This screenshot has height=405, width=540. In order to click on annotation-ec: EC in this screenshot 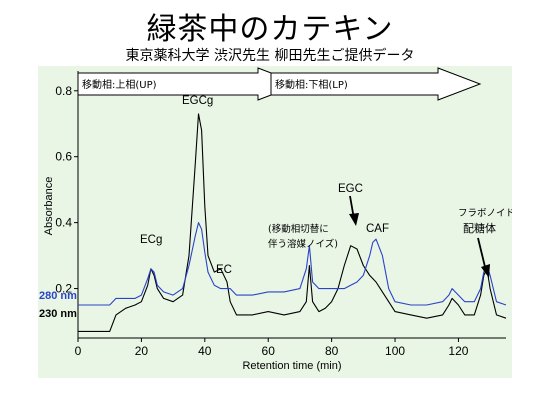, I will do `click(224, 270)`.